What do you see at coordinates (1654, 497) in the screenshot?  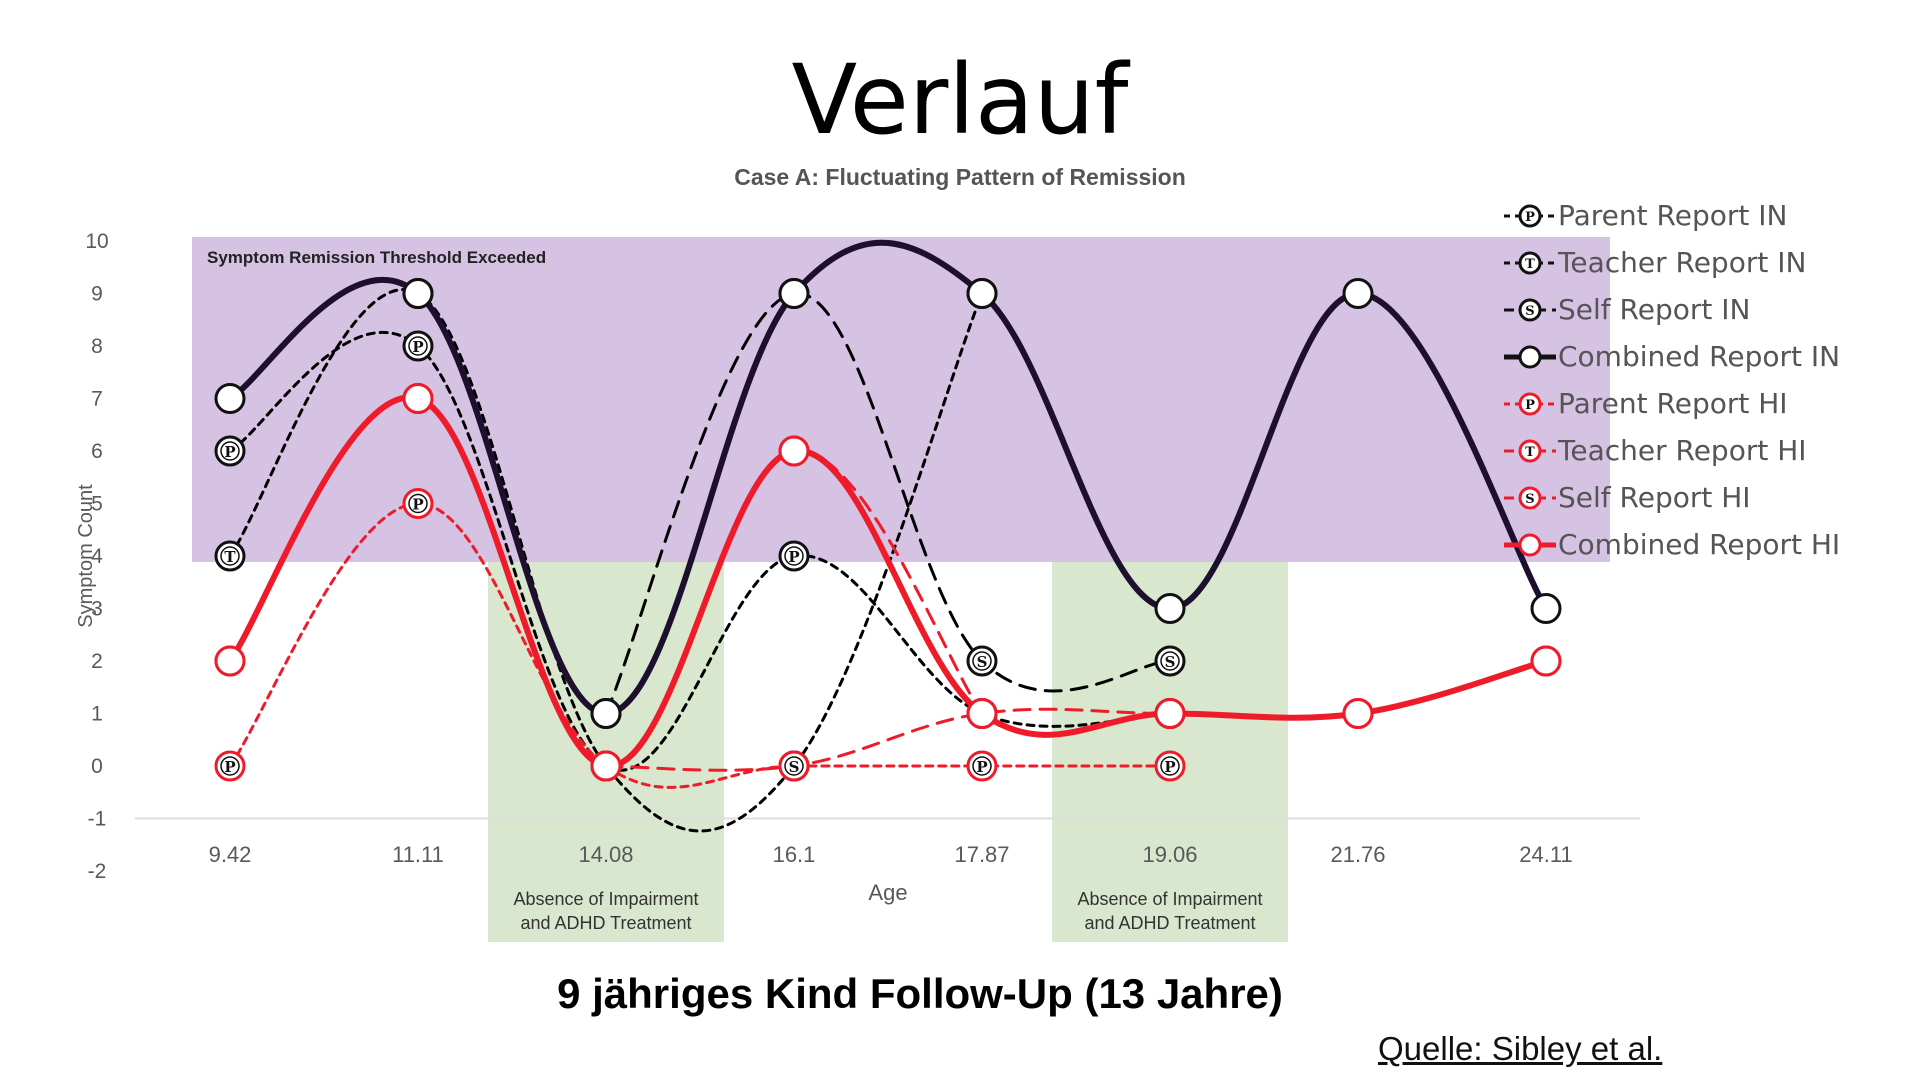 I see `legend-label: Self Report HI` at bounding box center [1654, 497].